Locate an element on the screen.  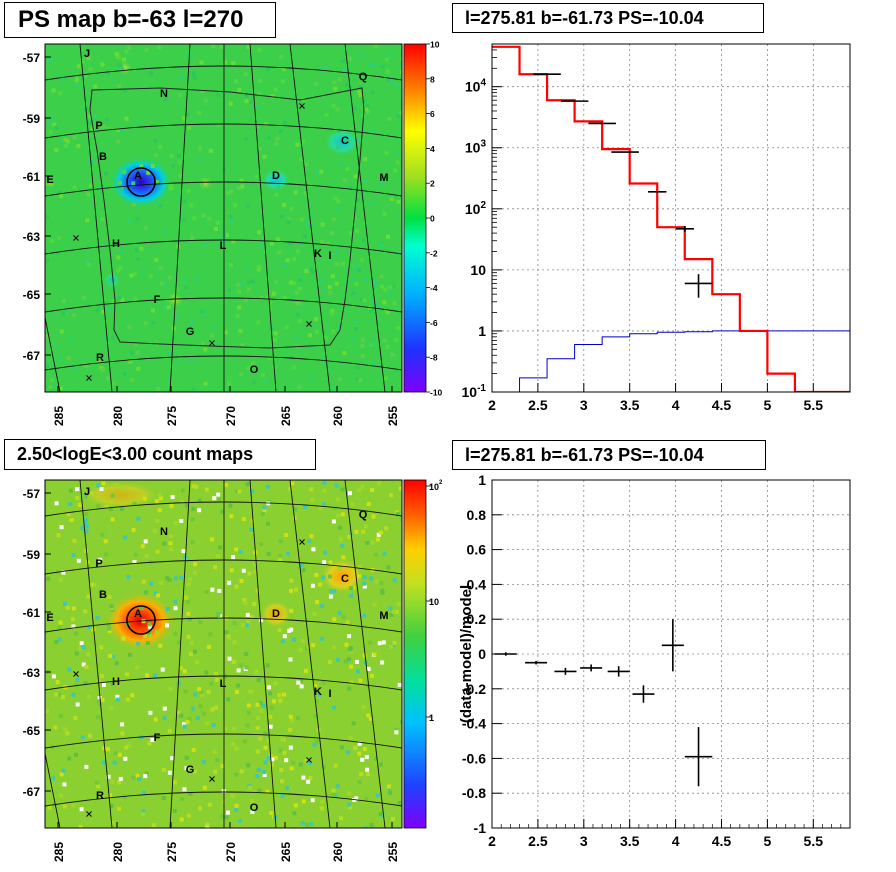
count-colorbar is located at coordinates (415, 654).